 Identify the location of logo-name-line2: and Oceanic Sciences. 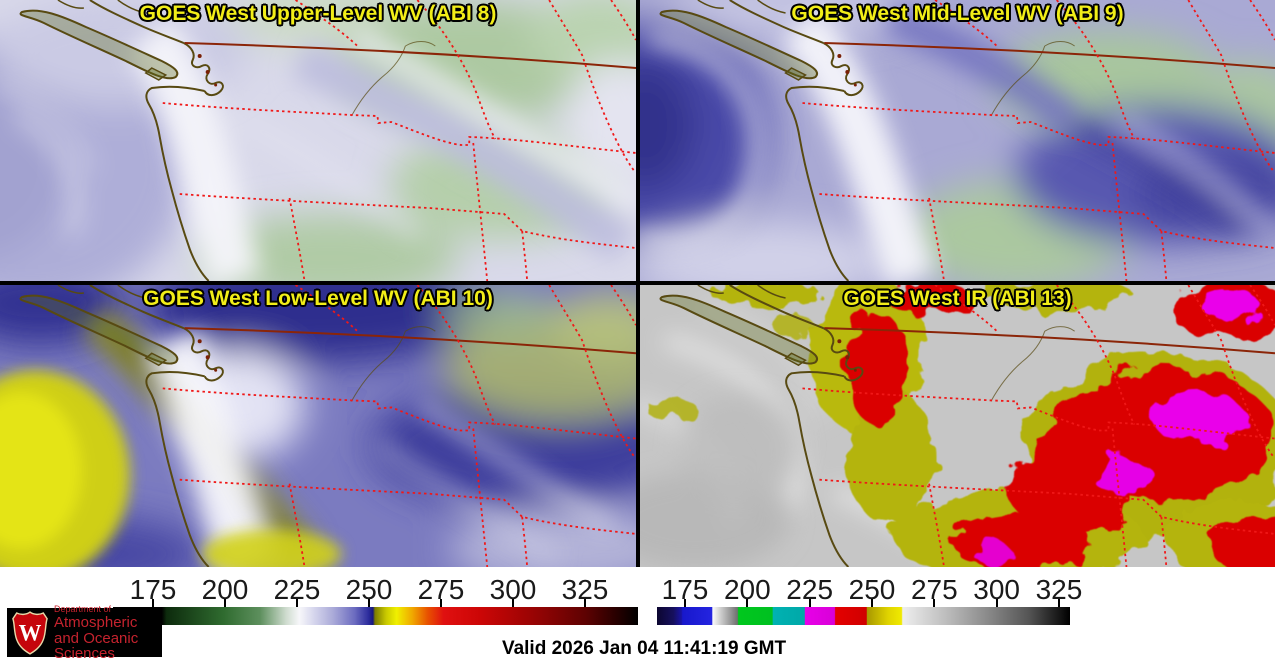
(96, 644).